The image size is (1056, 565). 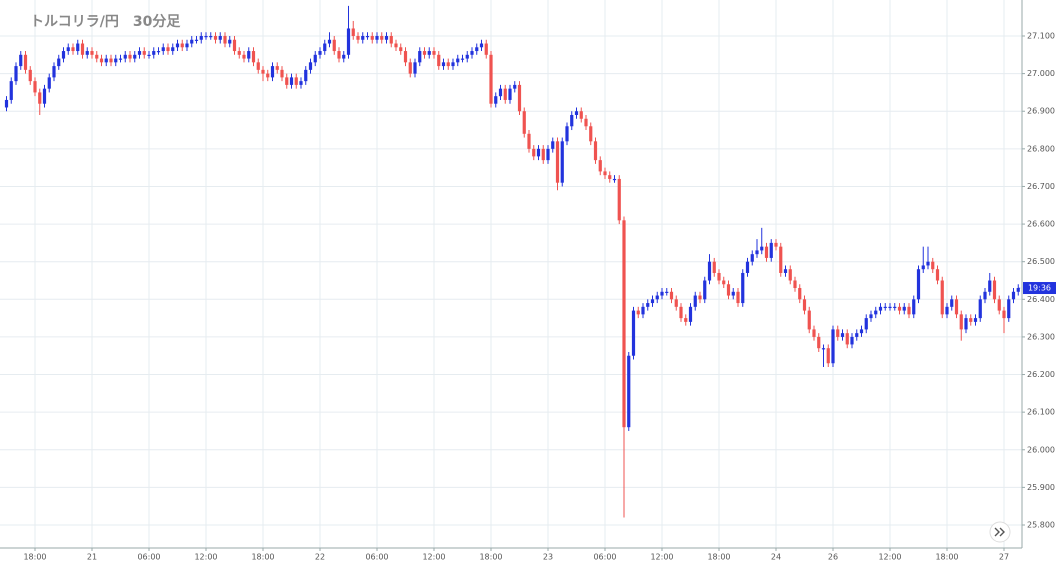 What do you see at coordinates (548, 557) in the screenshot?
I see `x-tick-label: 23` at bounding box center [548, 557].